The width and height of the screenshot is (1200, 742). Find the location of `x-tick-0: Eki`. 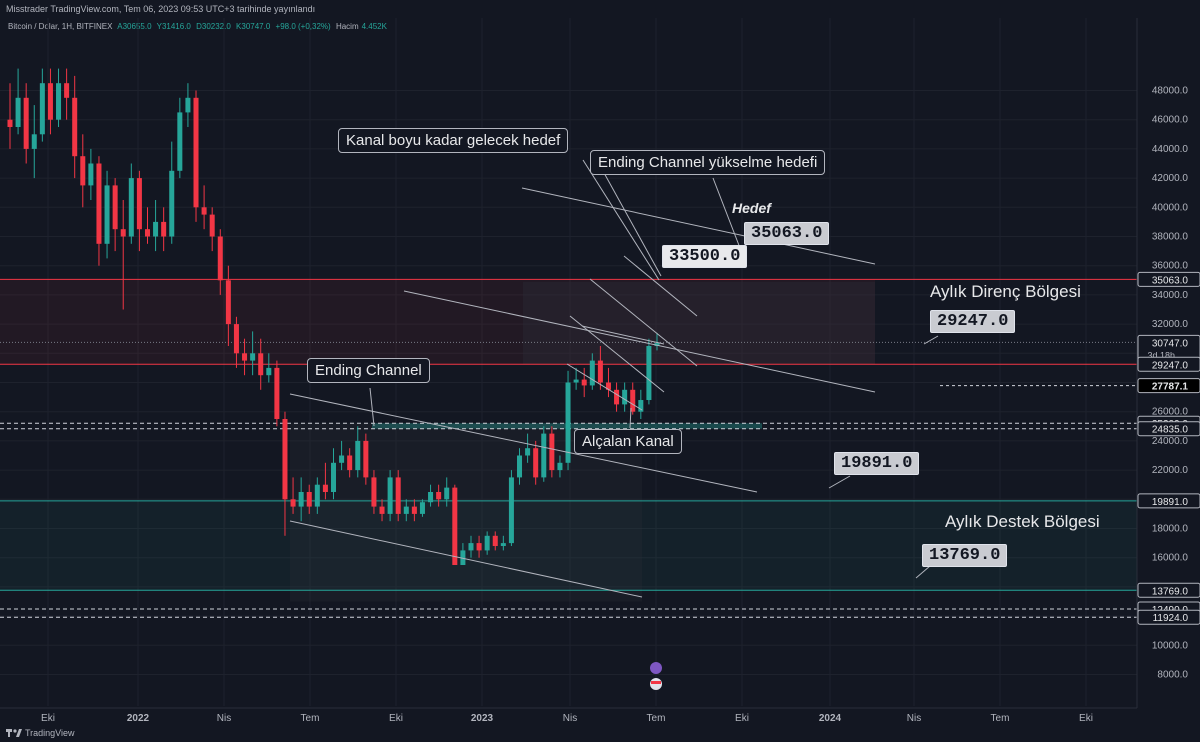

x-tick-0: Eki is located at coordinates (48, 718).